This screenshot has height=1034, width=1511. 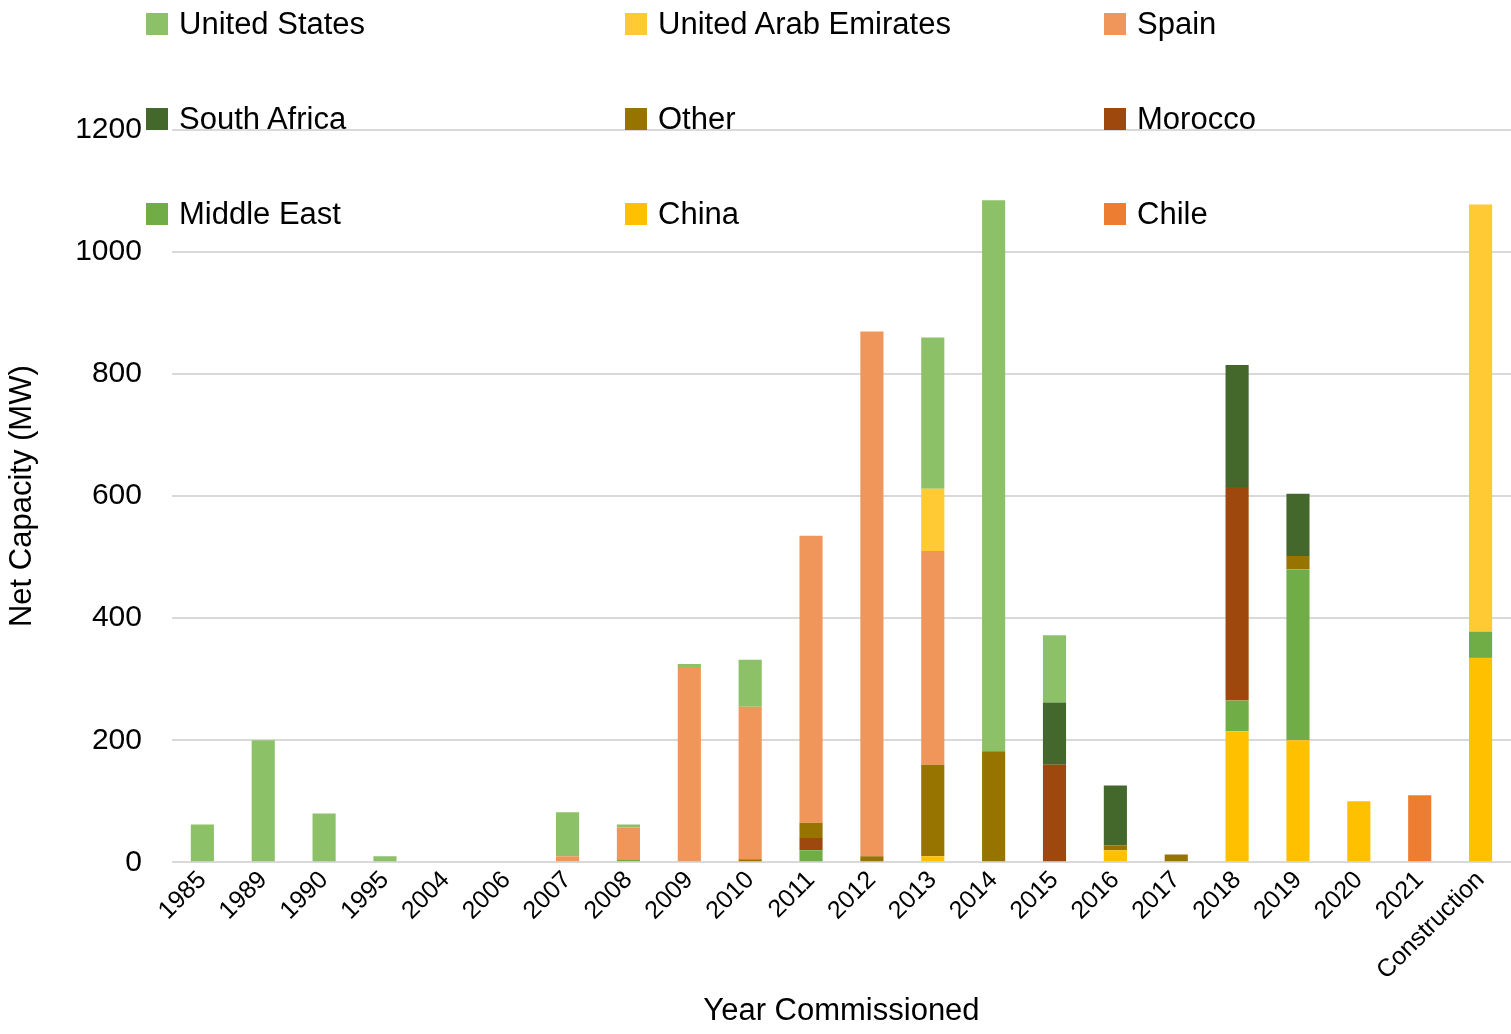 I want to click on y-tick-label: 0, so click(x=133, y=860).